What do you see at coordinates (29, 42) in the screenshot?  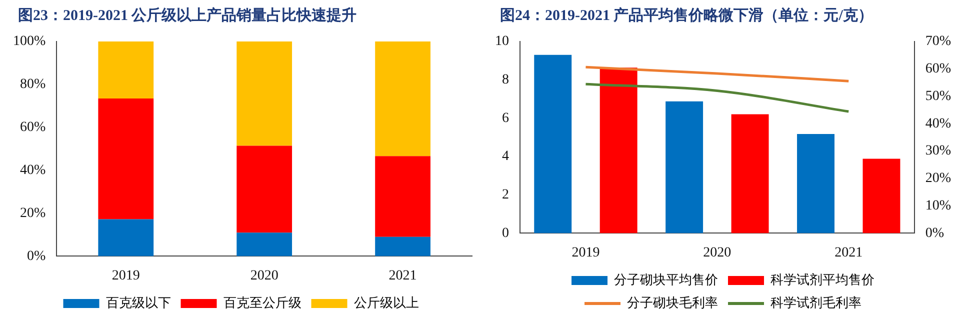 I see `y-tick-label: 100%` at bounding box center [29, 42].